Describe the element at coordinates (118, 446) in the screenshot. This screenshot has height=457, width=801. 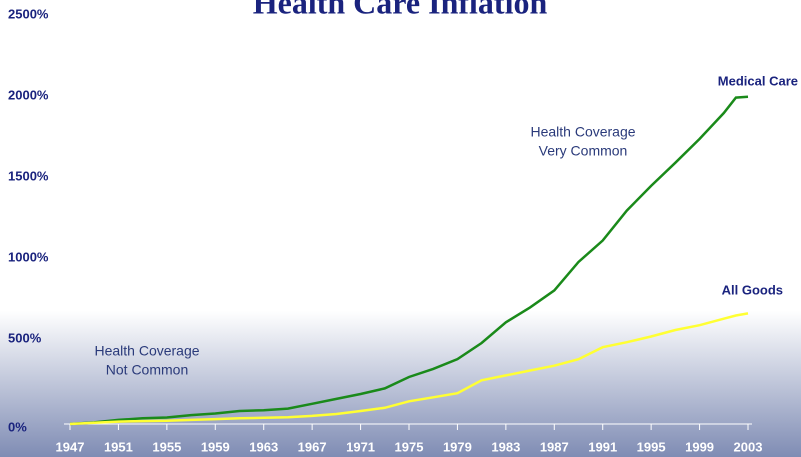
I see `x-tick-label: 1951` at that location.